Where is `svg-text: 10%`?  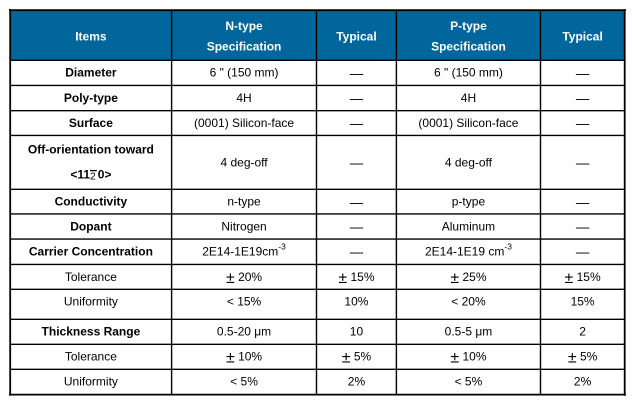 svg-text: 10% is located at coordinates (356, 302).